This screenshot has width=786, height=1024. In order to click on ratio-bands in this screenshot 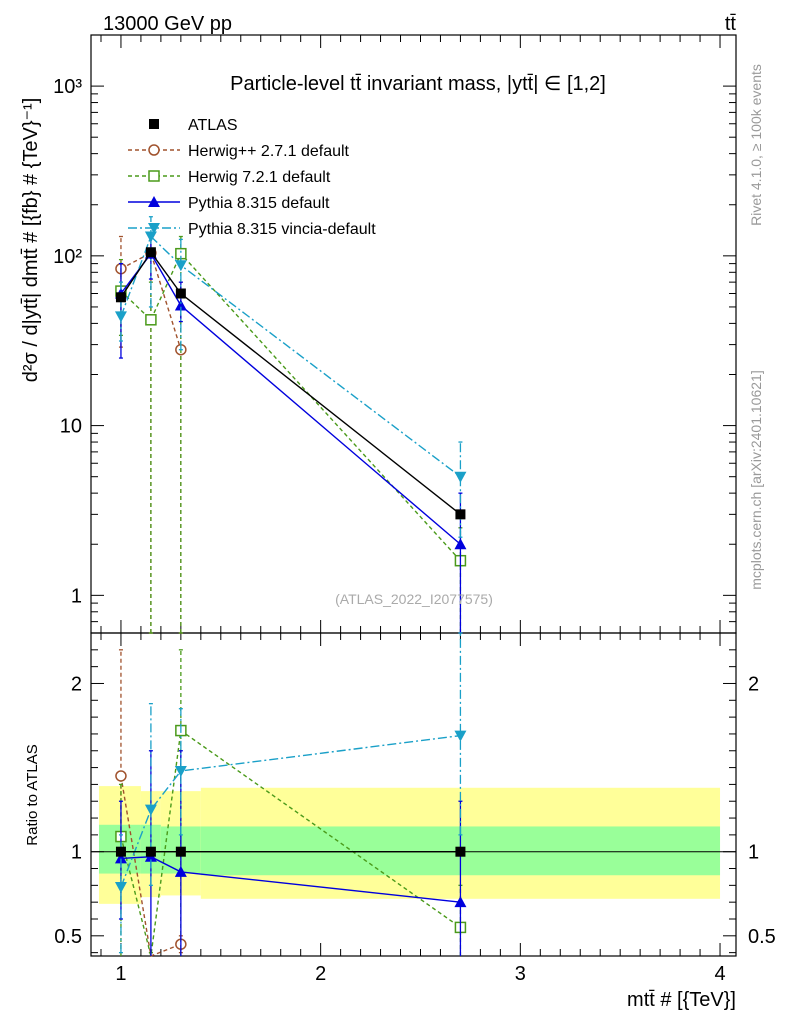, I will do `click(409, 845)`.